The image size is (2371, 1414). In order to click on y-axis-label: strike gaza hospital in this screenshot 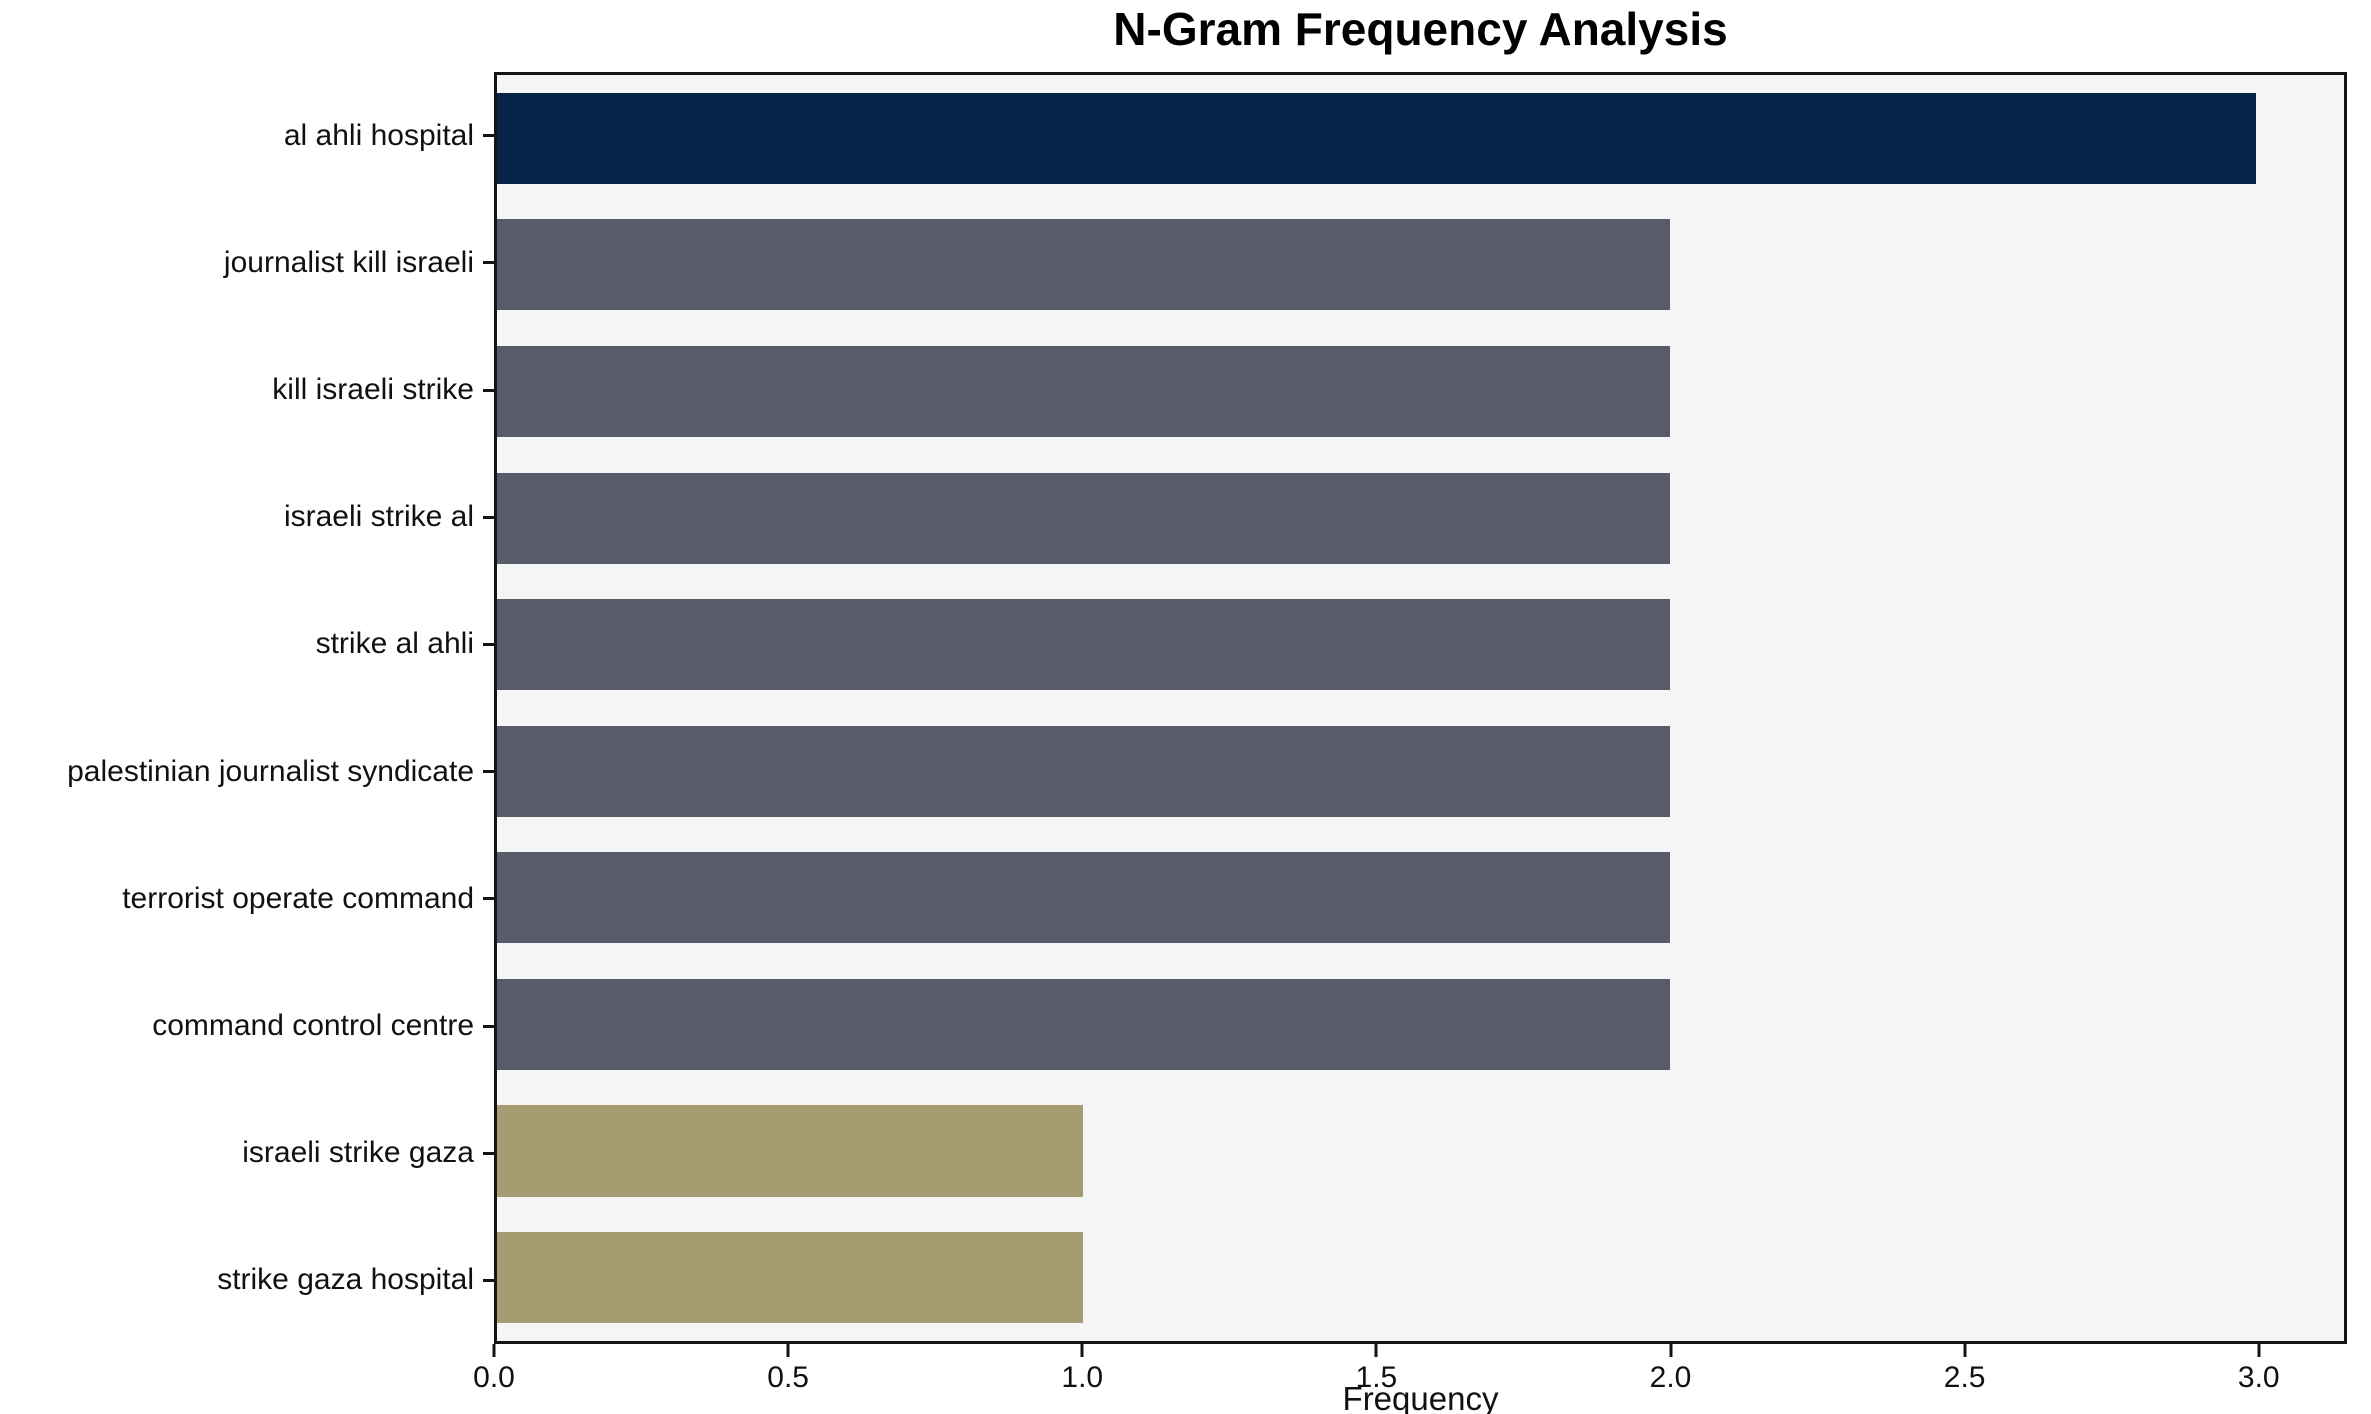, I will do `click(345, 1280)`.